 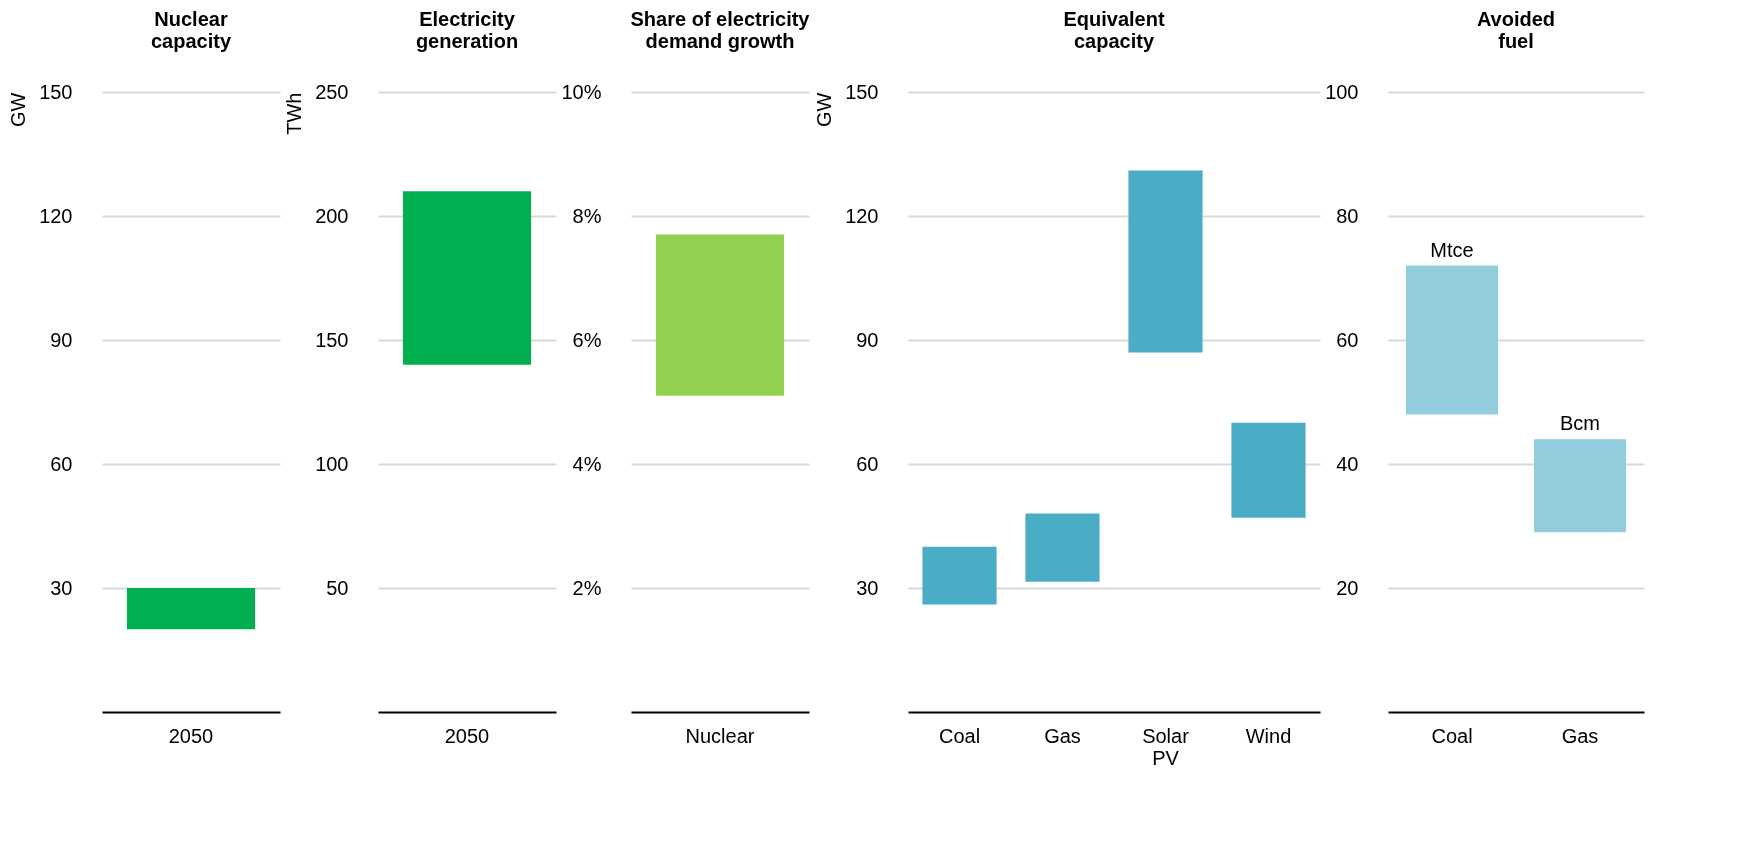 I want to click on chart-title: Avoided fuel, so click(x=1516, y=30).